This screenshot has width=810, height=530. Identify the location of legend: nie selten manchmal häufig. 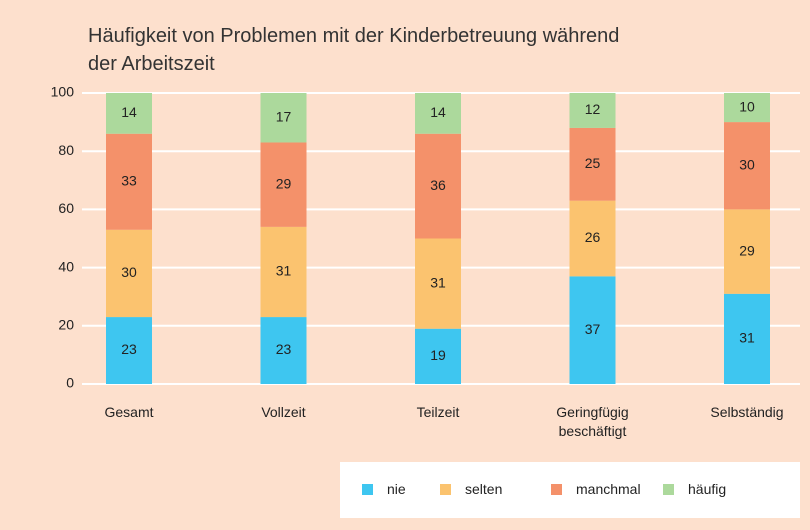
(570, 490).